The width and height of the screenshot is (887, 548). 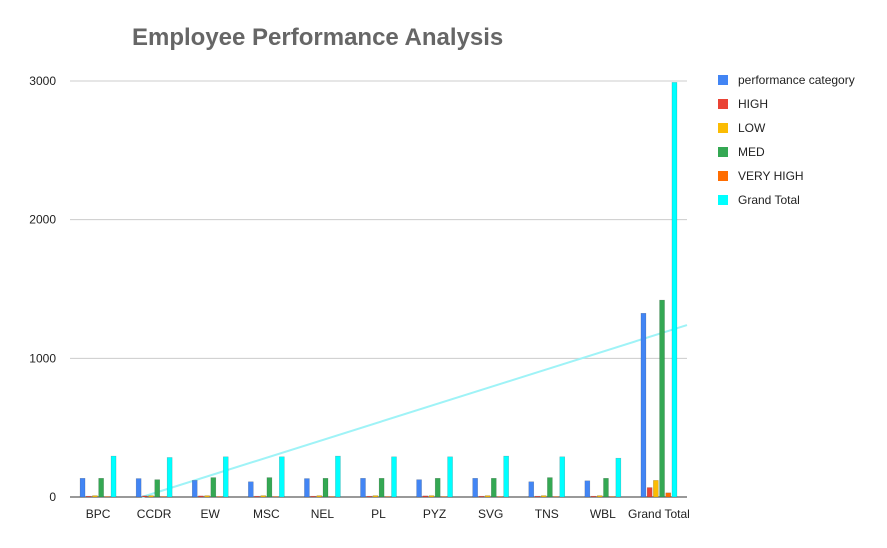 I want to click on x-tick-label: CCDR, so click(x=154, y=514).